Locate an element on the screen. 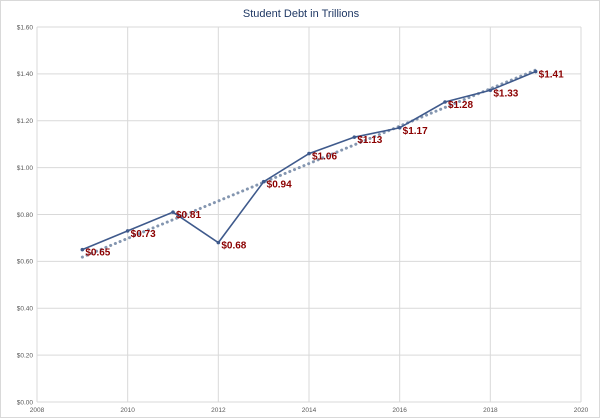 The width and height of the screenshot is (600, 418). y-tick-label: $1.40 is located at coordinates (25, 74).